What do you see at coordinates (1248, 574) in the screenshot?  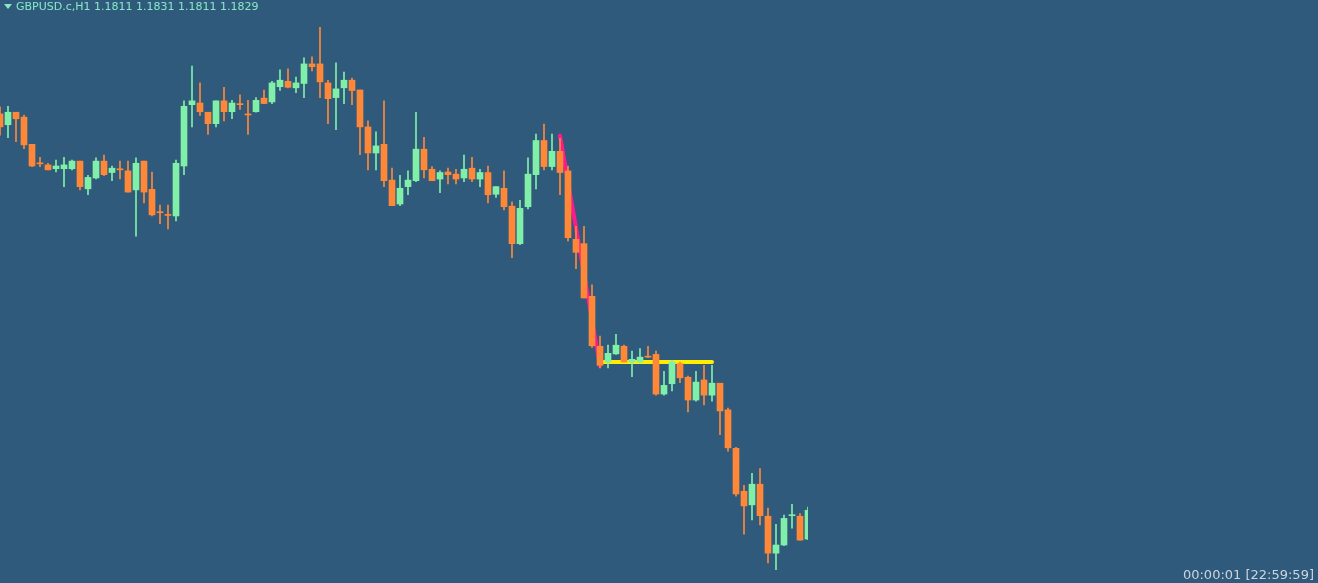 I see `text: 00:00:01 [22:59:59]` at bounding box center [1248, 574].